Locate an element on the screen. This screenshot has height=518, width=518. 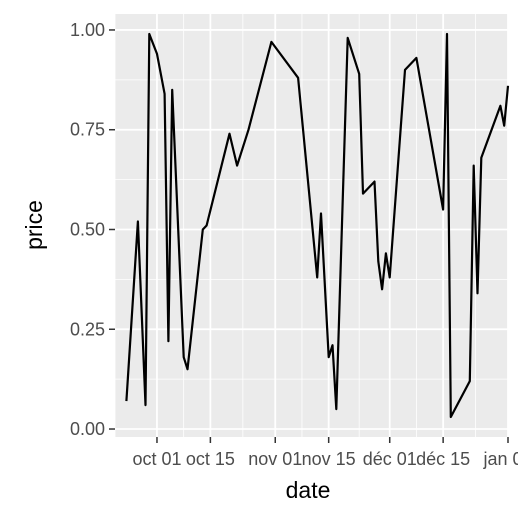
y-axis: 0.00 0.25 0.50 0.75 1.00 is located at coordinates (92, 229).